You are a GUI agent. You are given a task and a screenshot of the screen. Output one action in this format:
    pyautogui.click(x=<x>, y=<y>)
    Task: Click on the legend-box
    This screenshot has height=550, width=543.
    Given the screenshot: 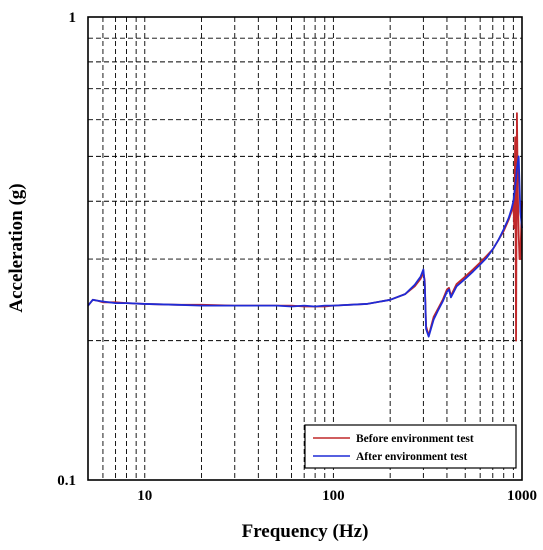 What is the action you would take?
    pyautogui.click(x=410, y=446)
    